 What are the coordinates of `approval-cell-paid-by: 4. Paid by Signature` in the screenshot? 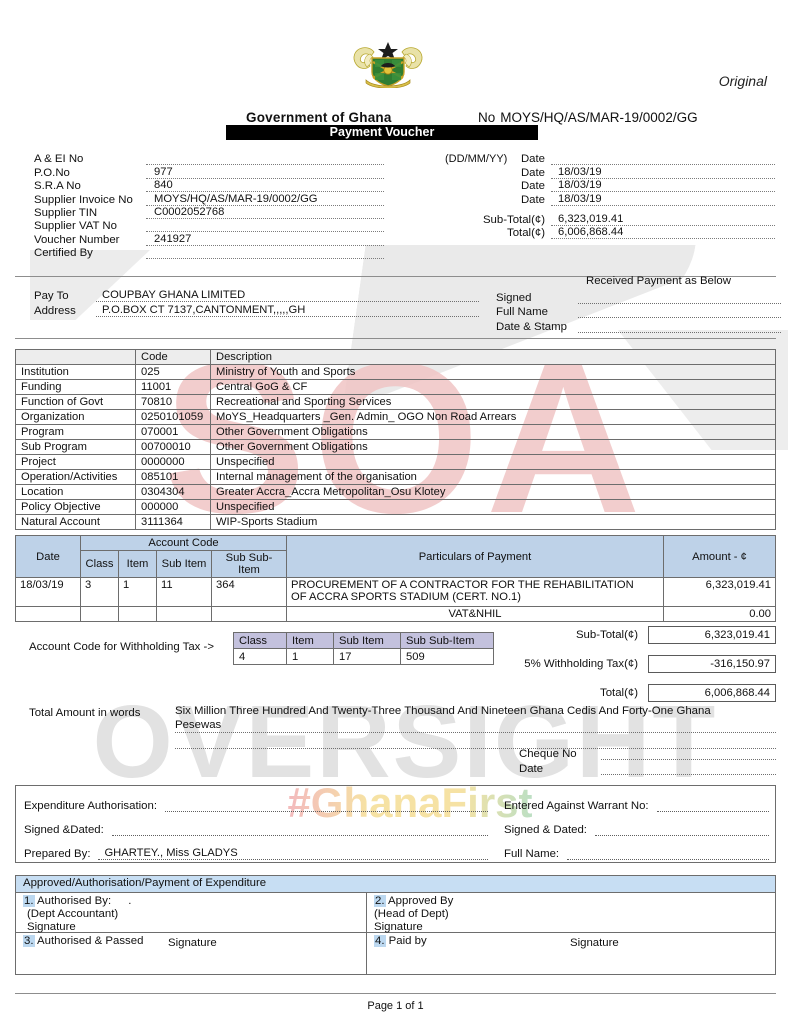 It's located at (571, 953).